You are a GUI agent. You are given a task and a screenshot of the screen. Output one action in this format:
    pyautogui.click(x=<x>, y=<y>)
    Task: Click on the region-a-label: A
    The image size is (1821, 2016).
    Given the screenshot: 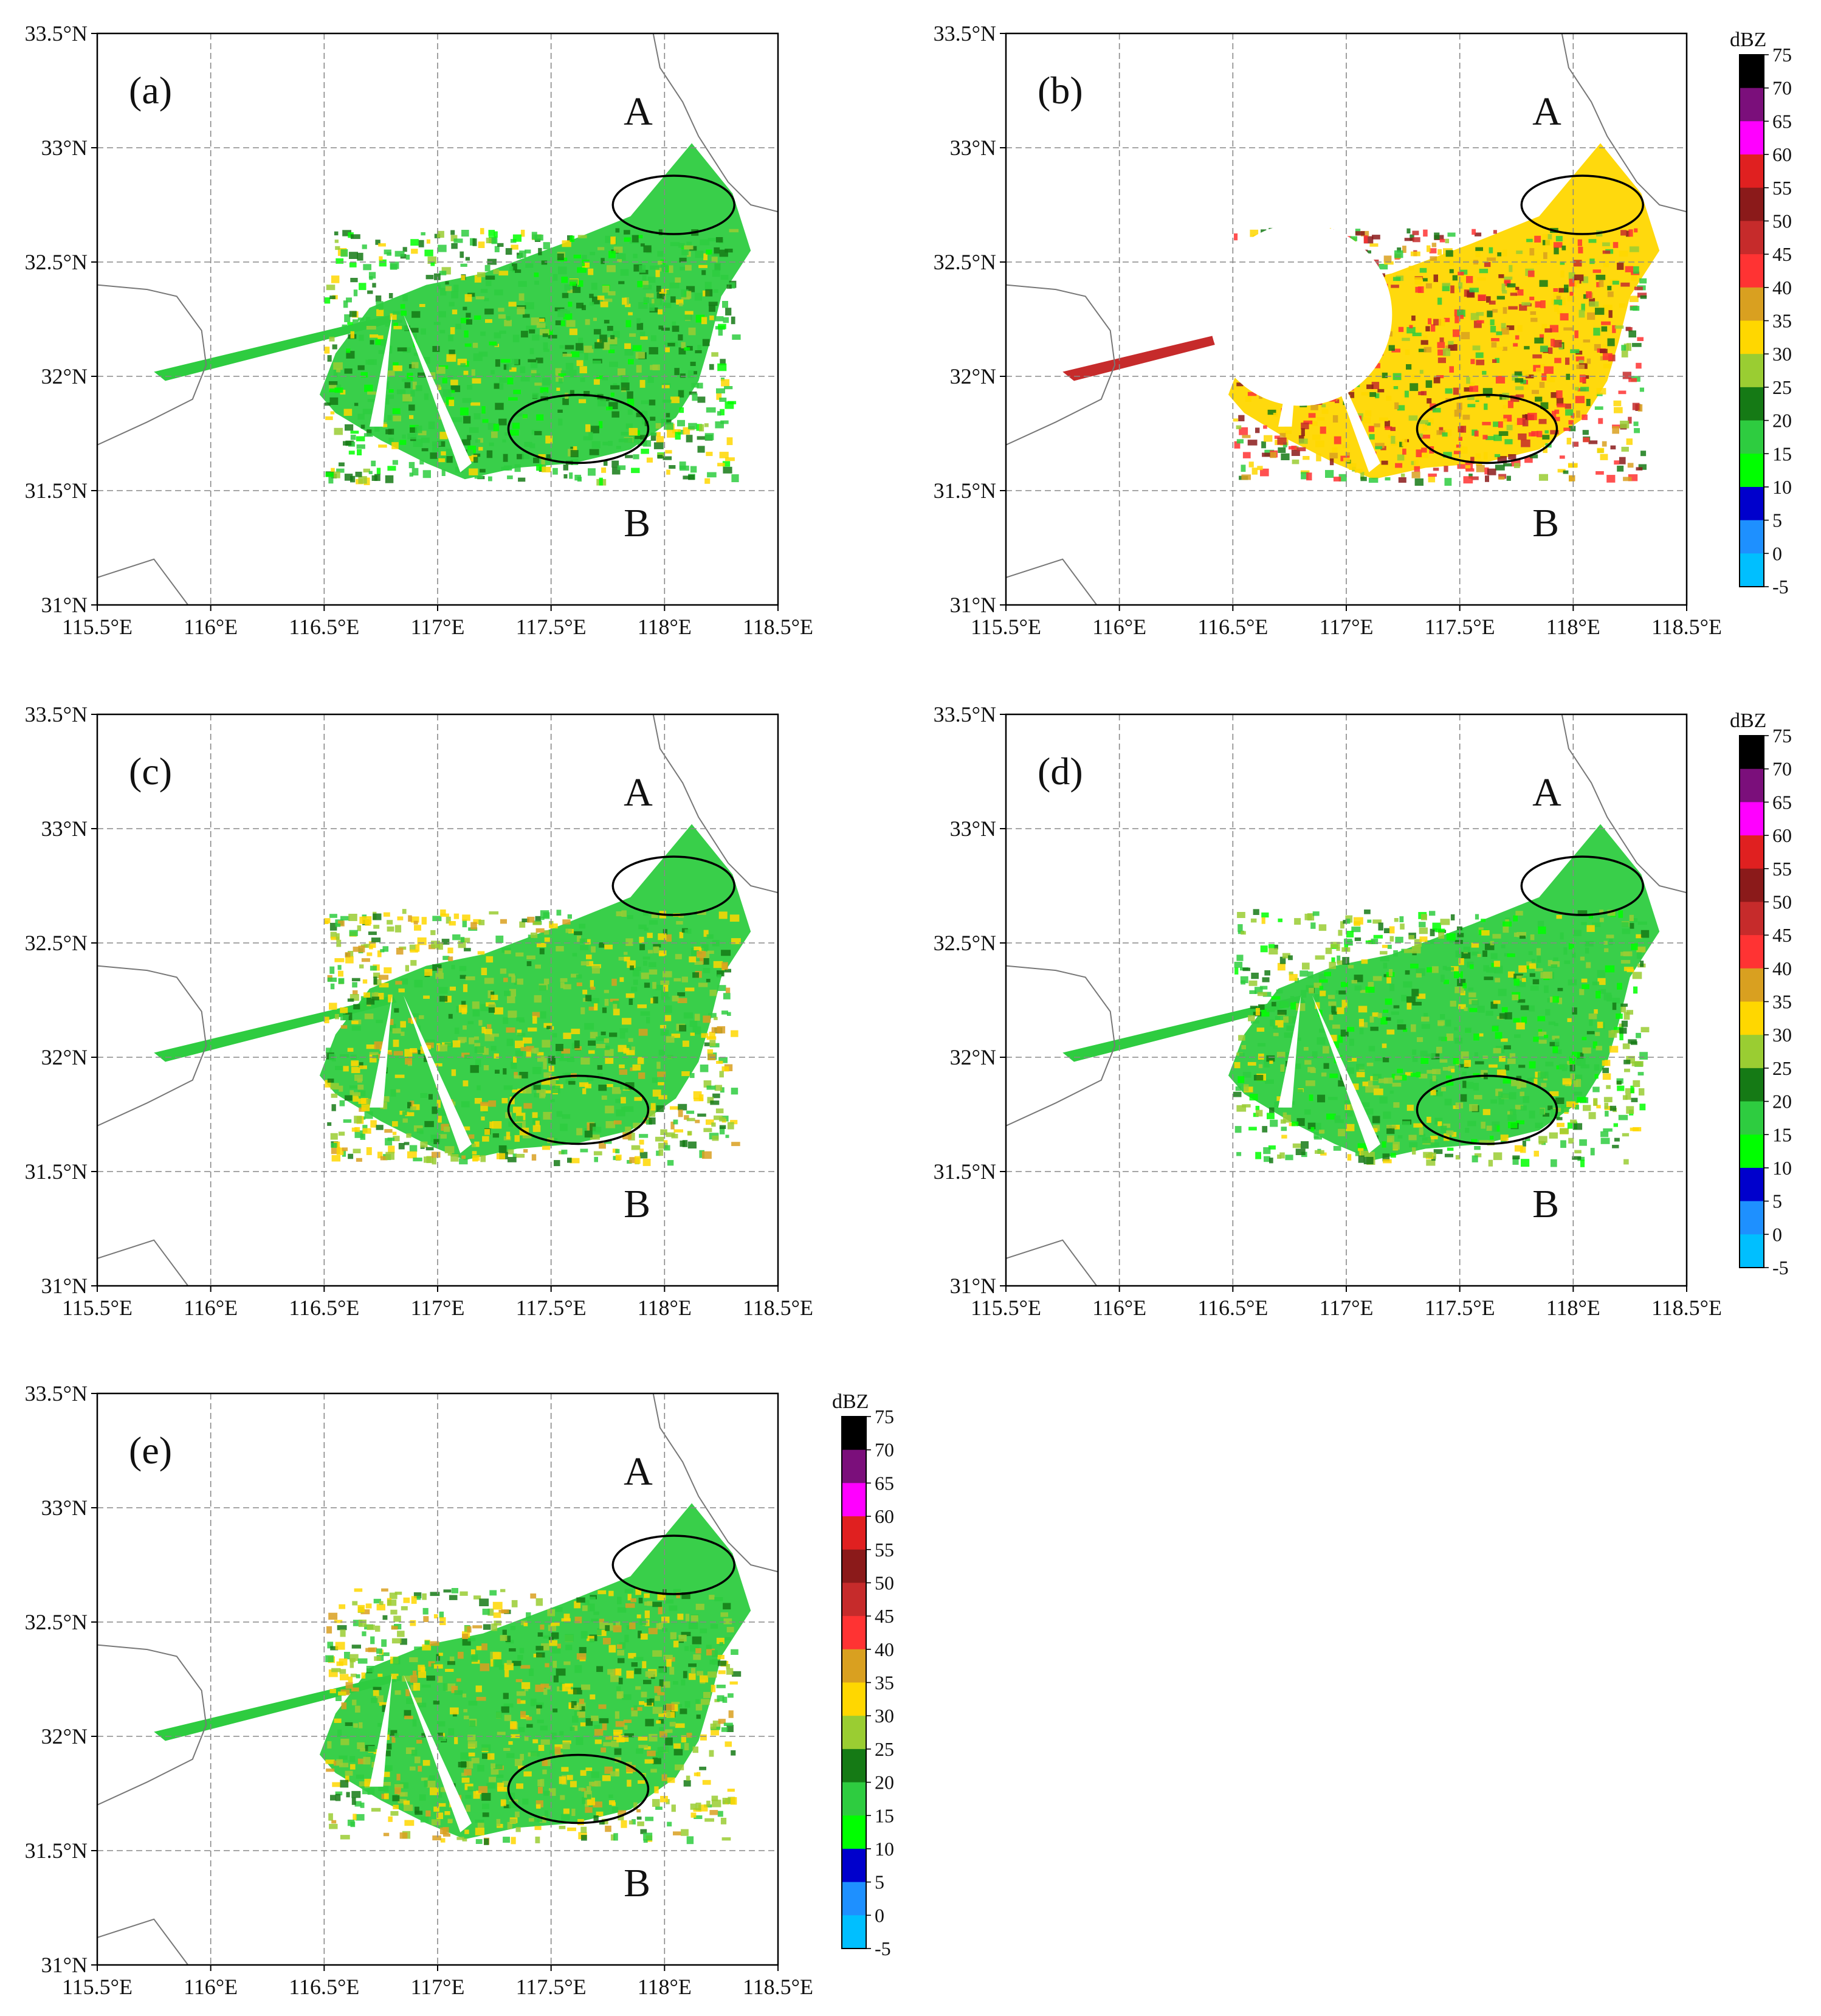 What is the action you would take?
    pyautogui.click(x=1546, y=111)
    